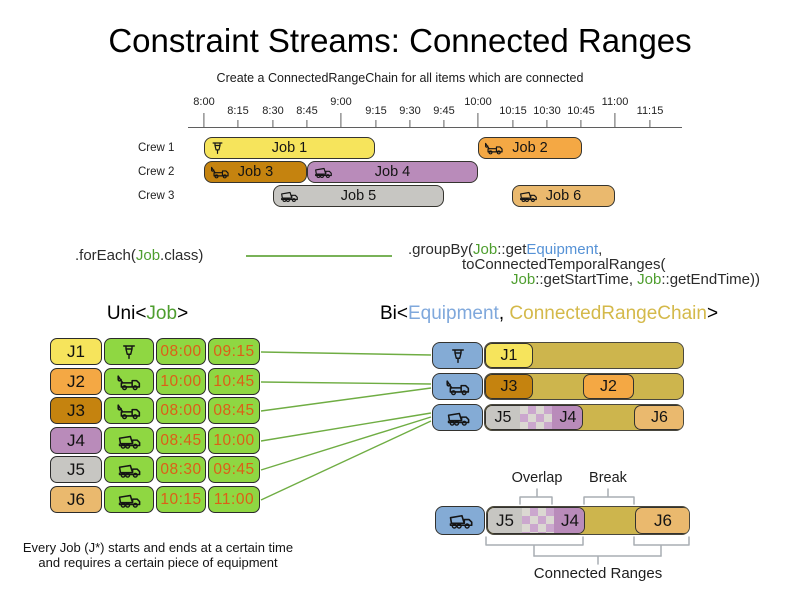 This screenshot has width=800, height=600. I want to click on start-time: 10:00, so click(181, 381).